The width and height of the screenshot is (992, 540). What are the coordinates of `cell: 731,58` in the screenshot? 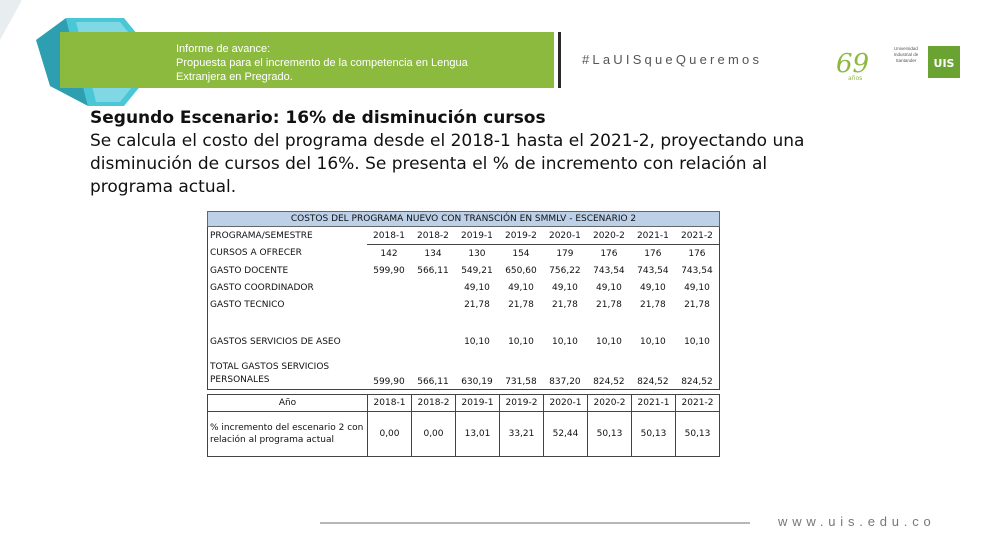 It's located at (520, 368).